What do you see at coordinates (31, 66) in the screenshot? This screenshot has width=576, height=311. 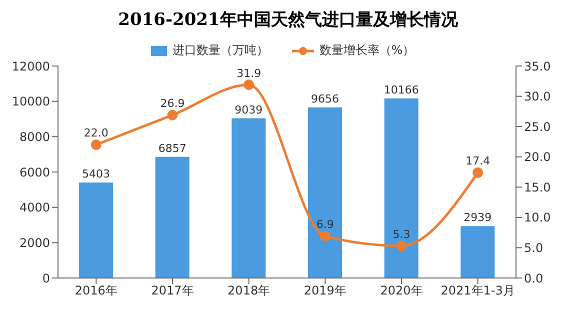 I see `y-tick-label: 12000` at bounding box center [31, 66].